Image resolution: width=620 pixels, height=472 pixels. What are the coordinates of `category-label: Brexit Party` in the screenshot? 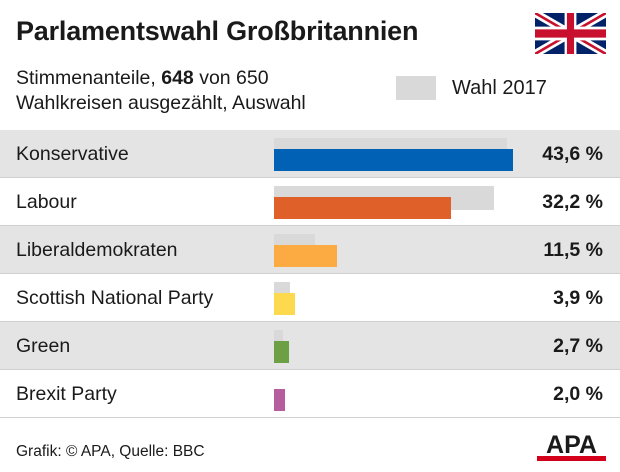 It's located at (66, 394).